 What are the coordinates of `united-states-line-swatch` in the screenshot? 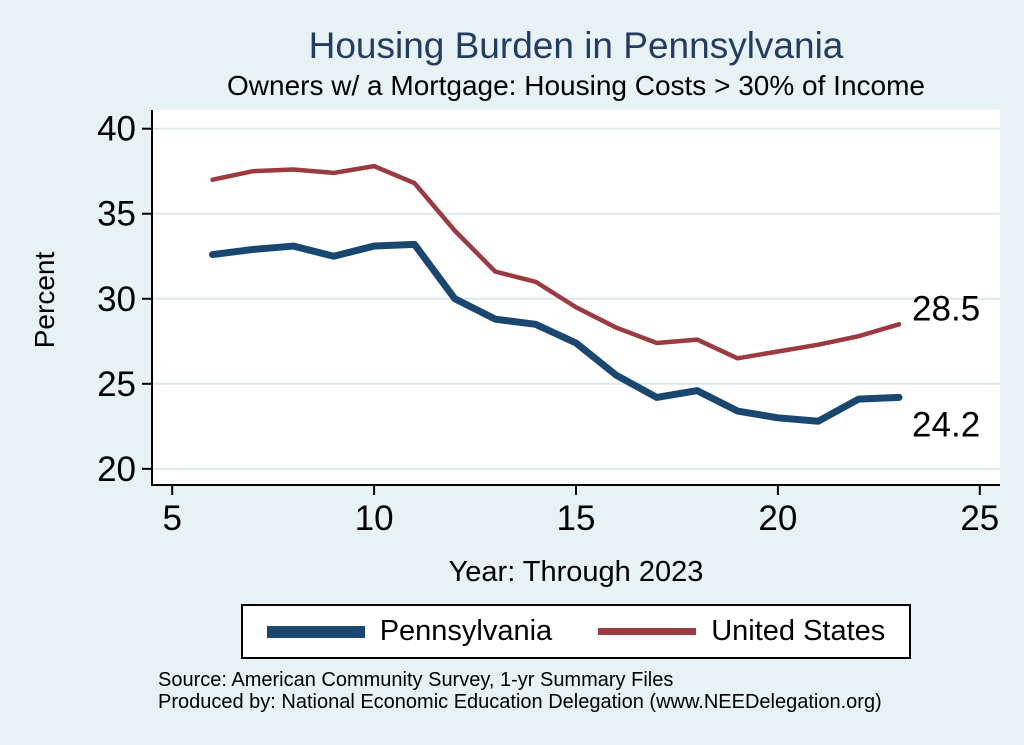 It's located at (647, 631).